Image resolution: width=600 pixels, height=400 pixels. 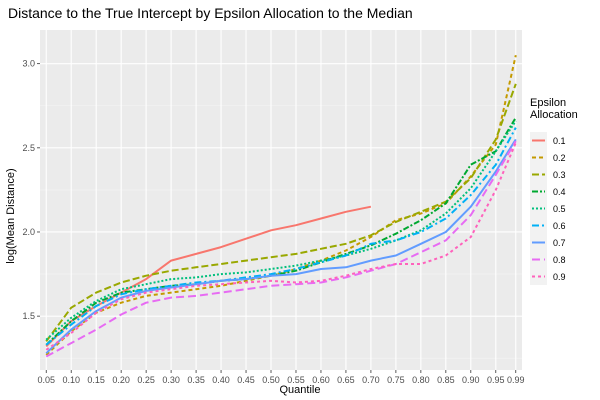 I want to click on y-tick-label: 3.0, so click(x=28, y=64).